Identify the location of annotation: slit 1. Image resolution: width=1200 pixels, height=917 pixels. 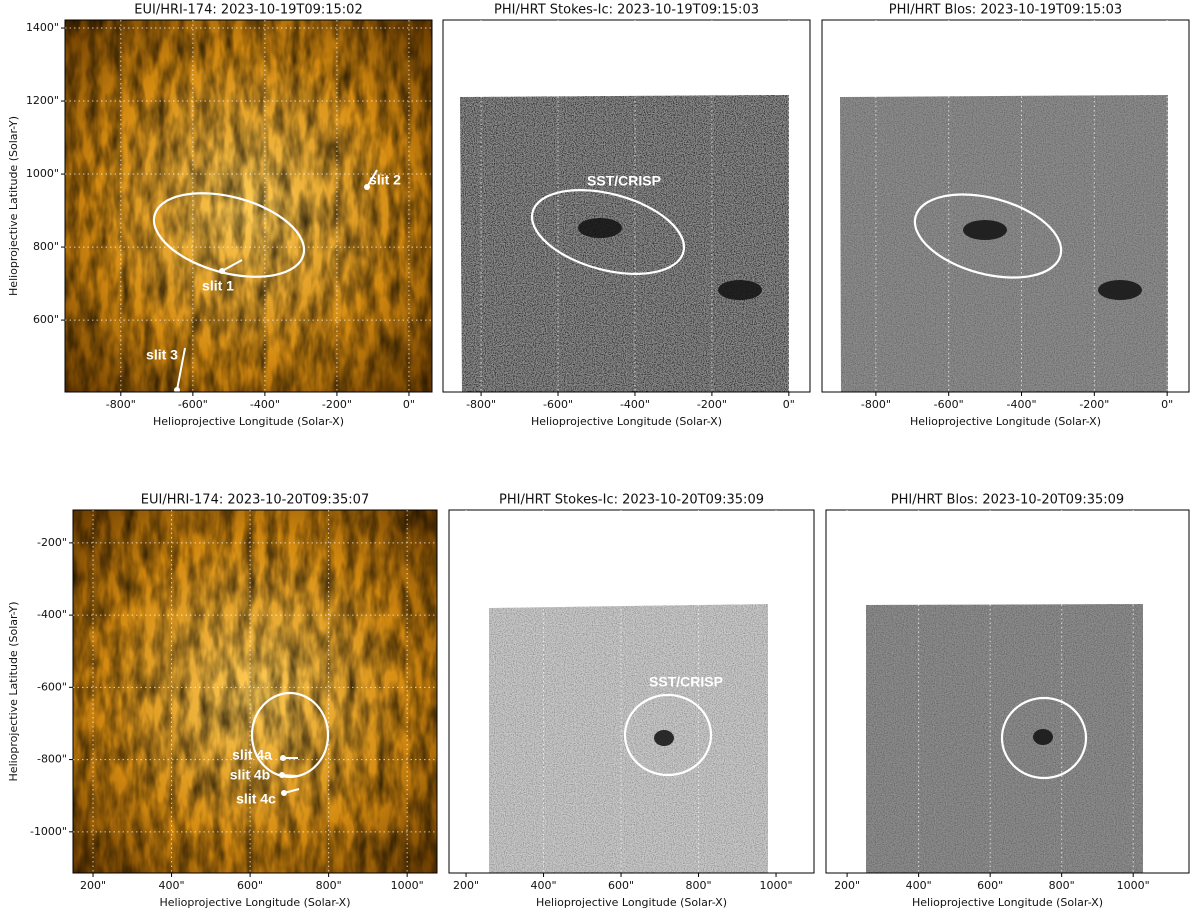
(218, 286).